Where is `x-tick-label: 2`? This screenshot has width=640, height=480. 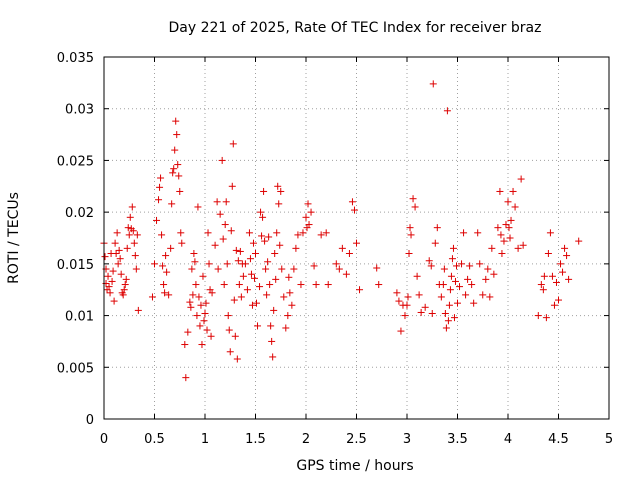
x-tick-label: 2 is located at coordinates (306, 439).